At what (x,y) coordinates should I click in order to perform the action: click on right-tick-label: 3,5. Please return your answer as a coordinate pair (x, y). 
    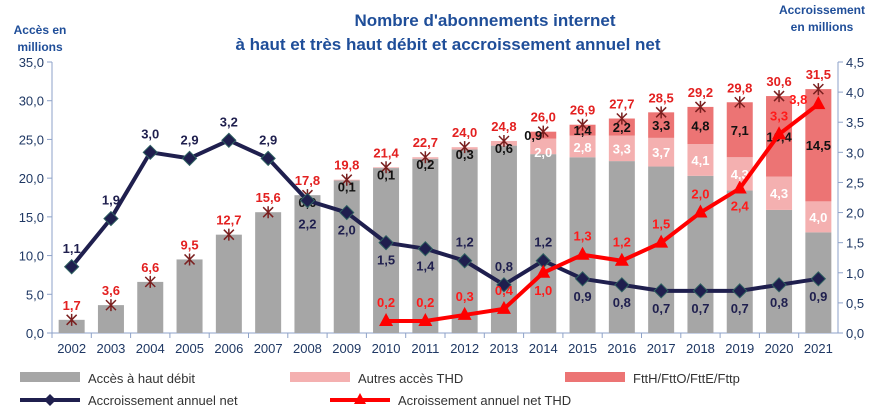
    Looking at the image, I should click on (855, 122).